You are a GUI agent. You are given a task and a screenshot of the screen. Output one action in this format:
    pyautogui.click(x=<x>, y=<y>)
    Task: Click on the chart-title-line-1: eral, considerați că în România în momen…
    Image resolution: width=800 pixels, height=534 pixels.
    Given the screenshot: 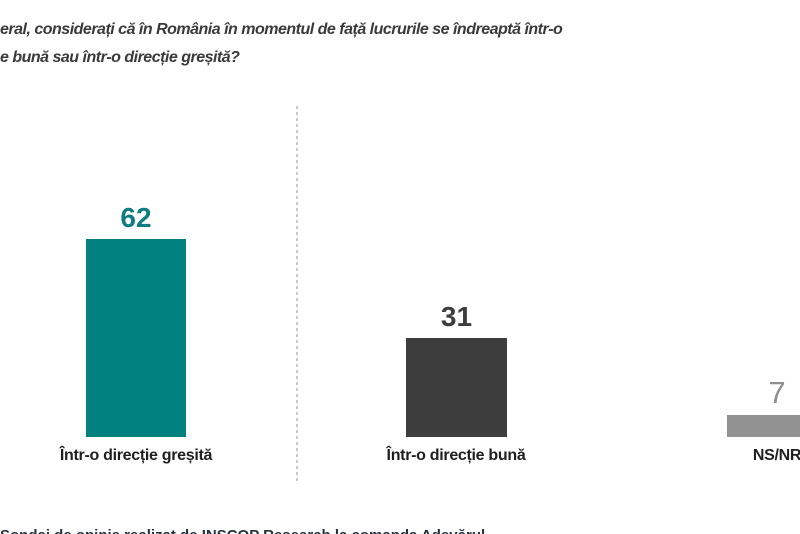 What is the action you would take?
    pyautogui.click(x=281, y=29)
    